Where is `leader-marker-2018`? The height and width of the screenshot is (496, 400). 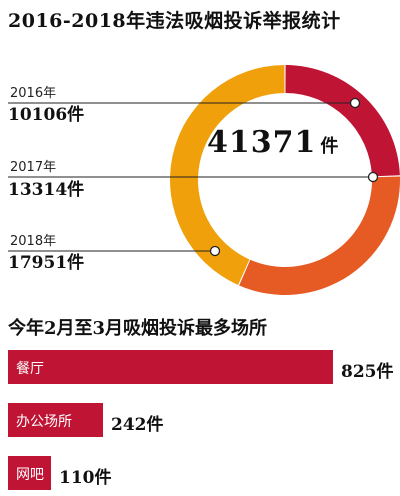
leader-marker-2018 is located at coordinates (215, 251).